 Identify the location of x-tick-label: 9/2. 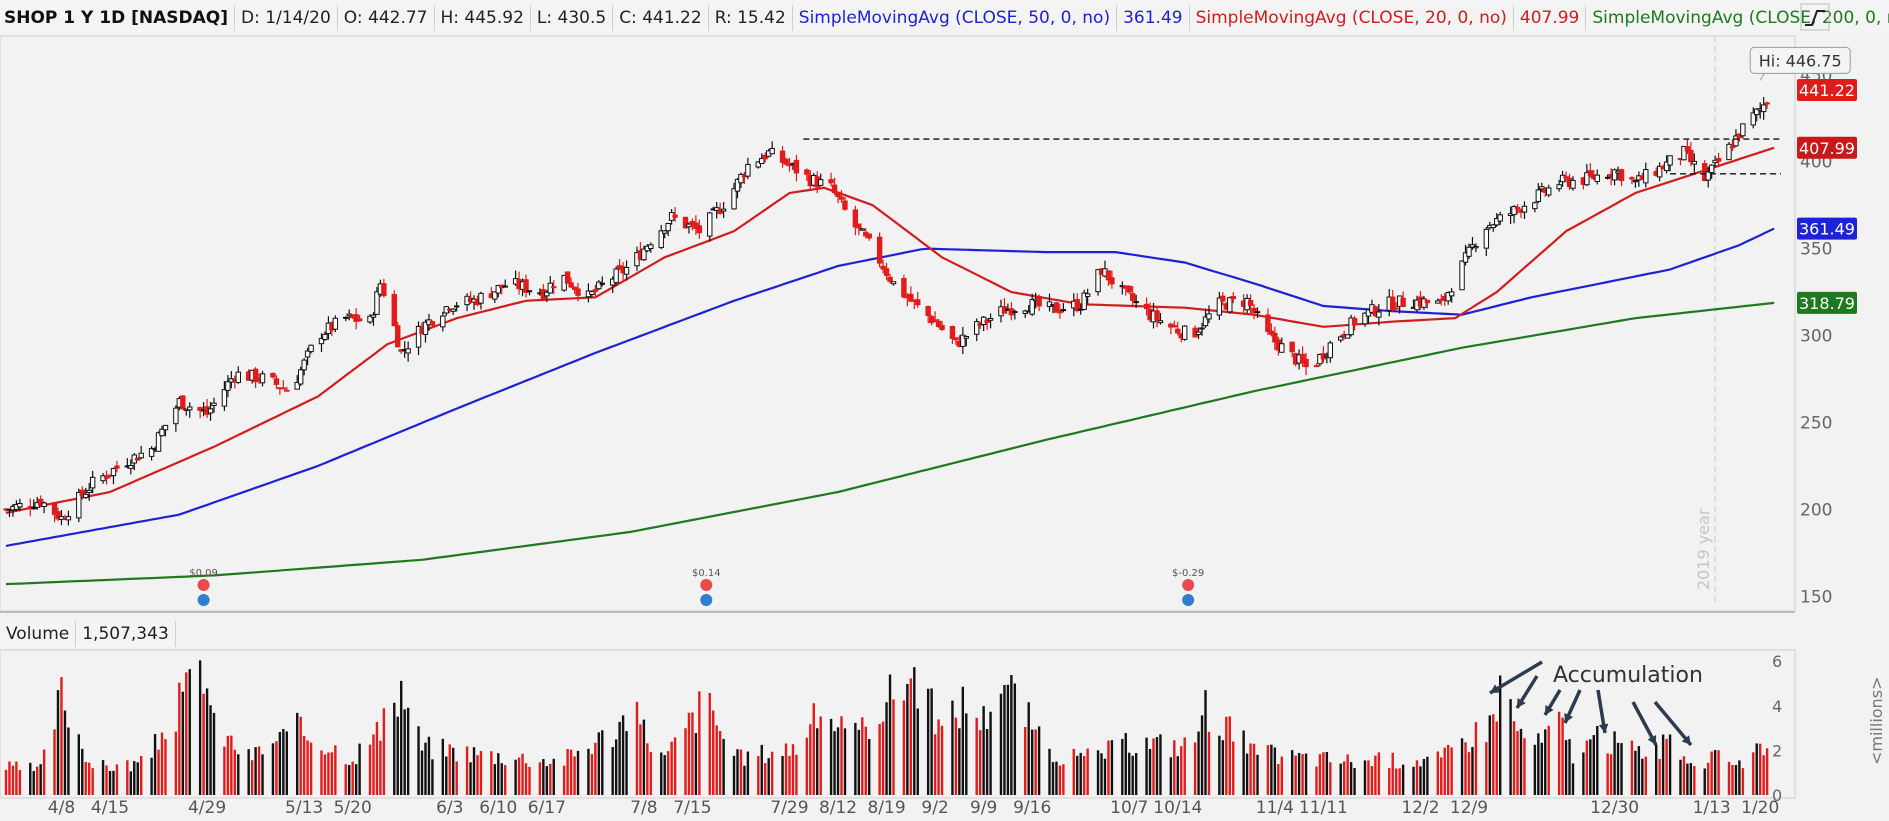
(934, 808).